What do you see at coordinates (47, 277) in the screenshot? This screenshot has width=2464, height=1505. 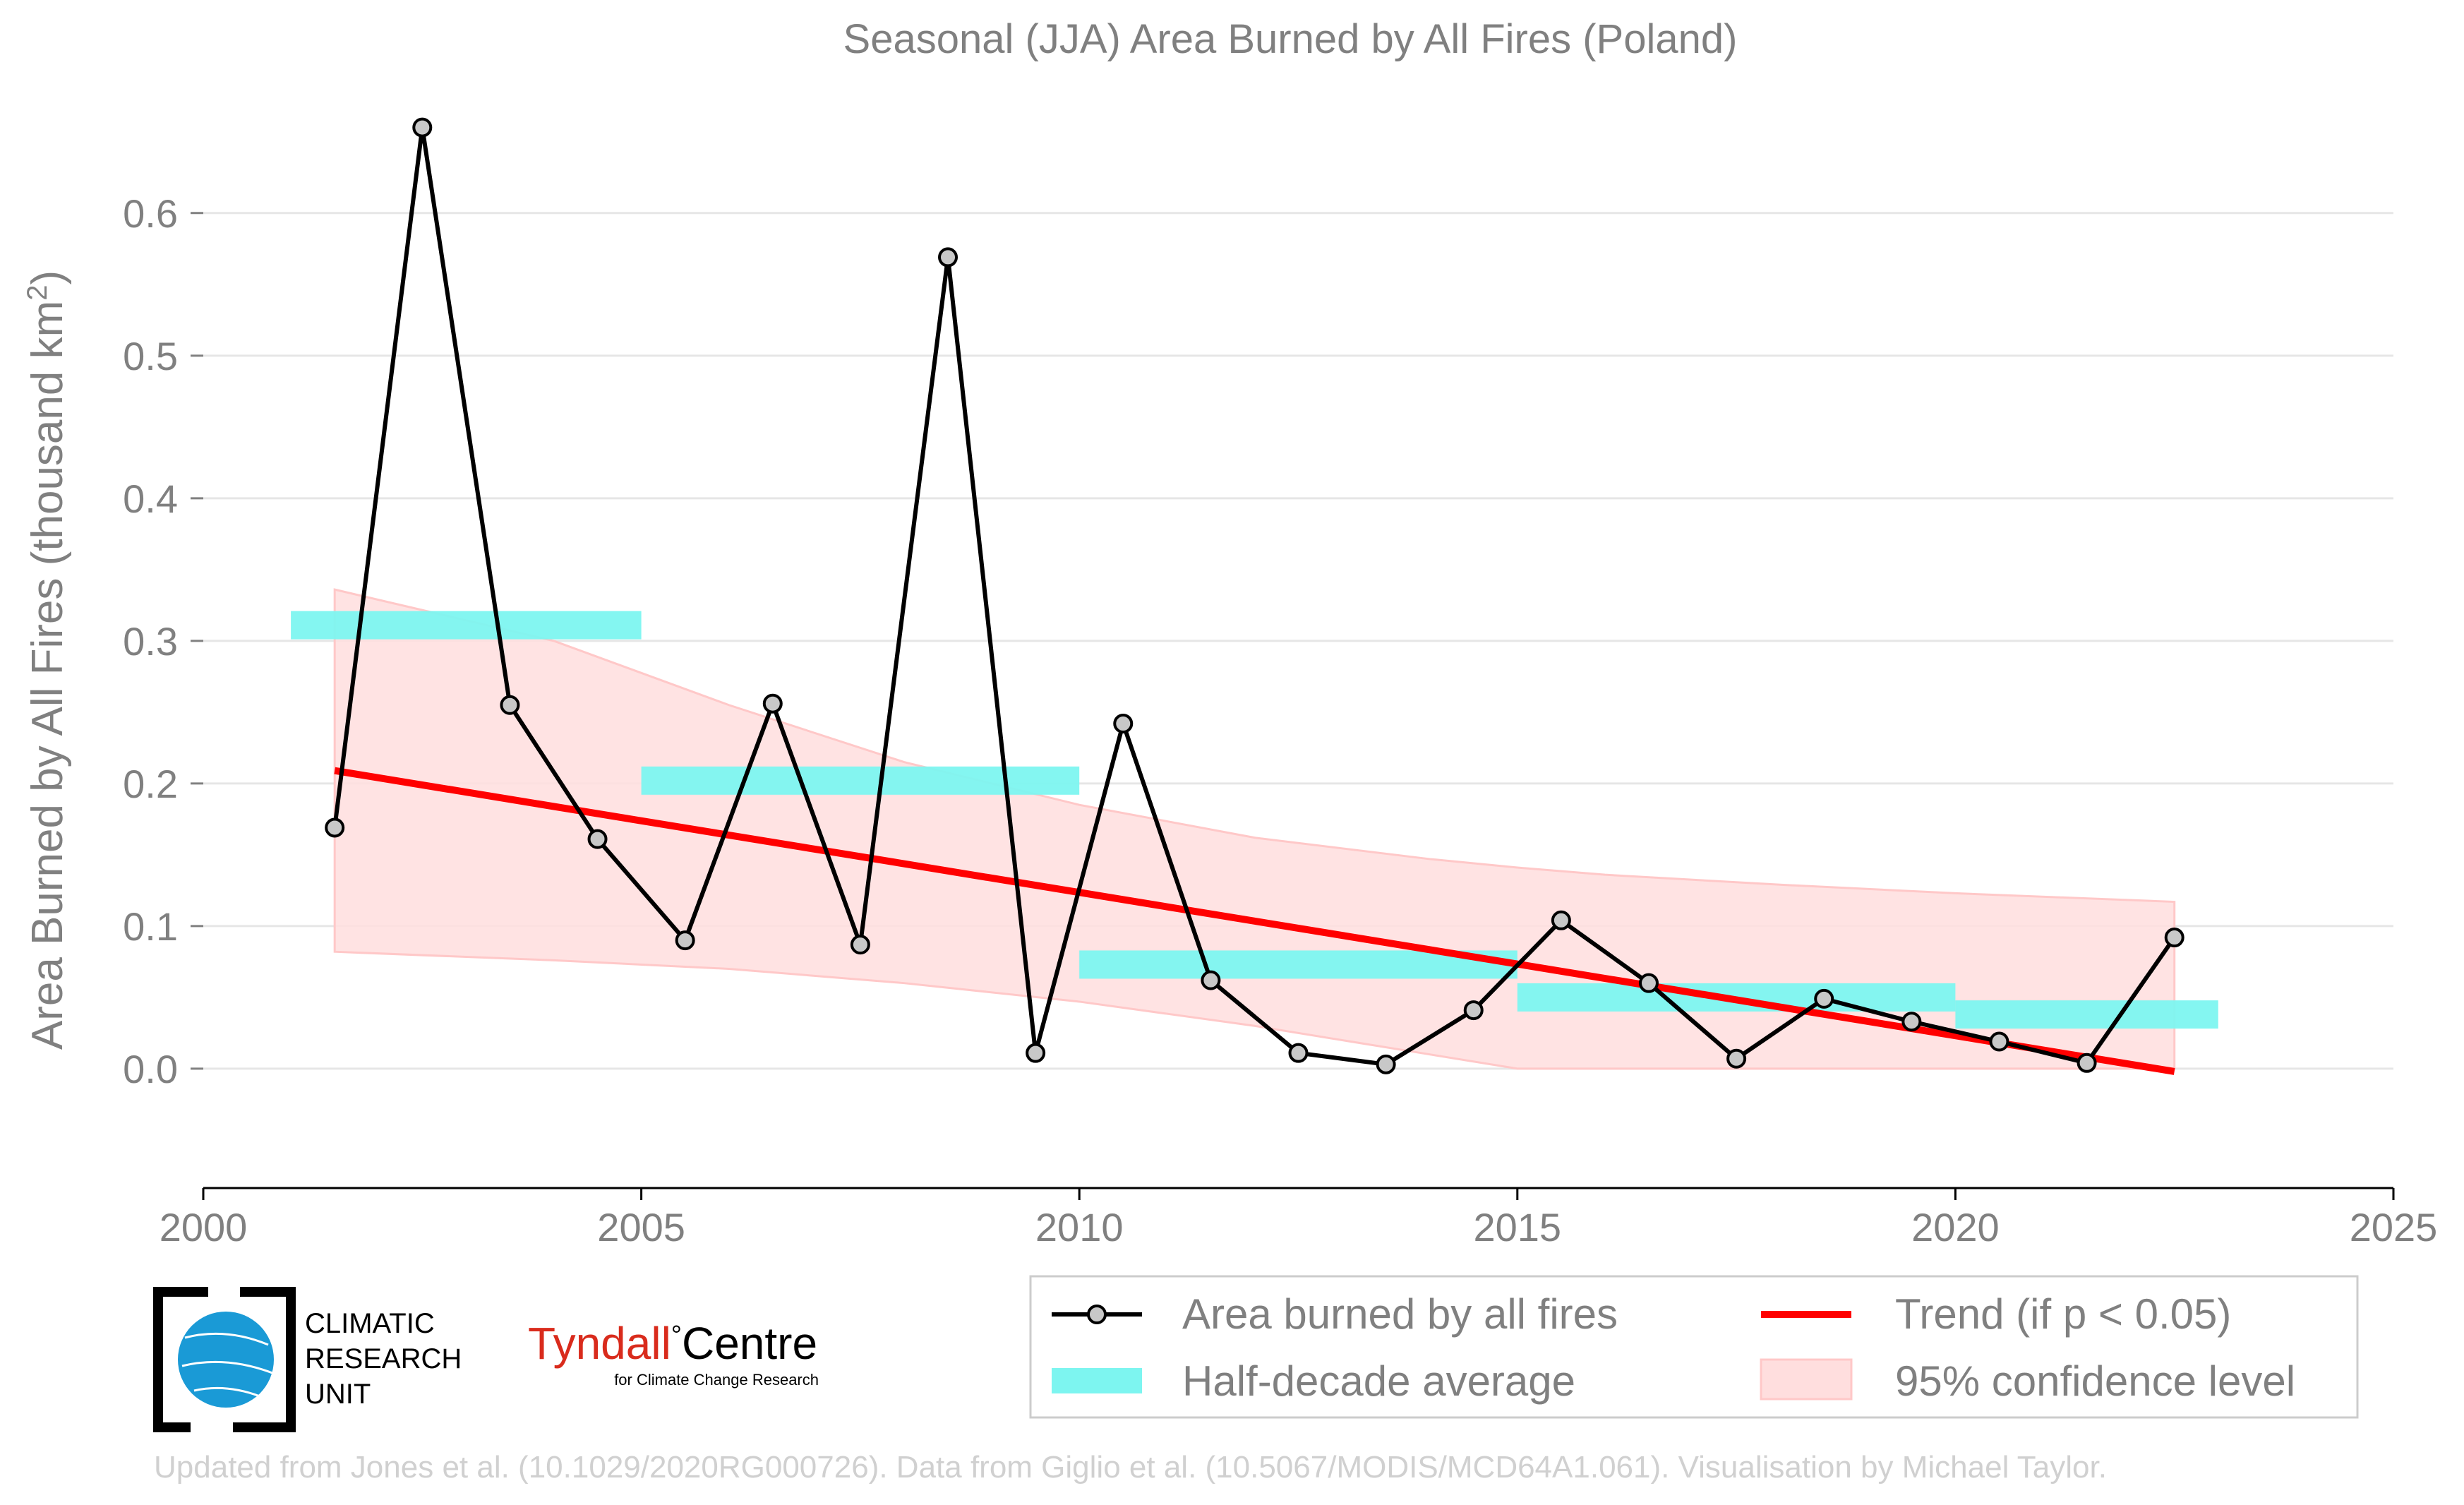 I see `y-axis-label-end: )` at bounding box center [47, 277].